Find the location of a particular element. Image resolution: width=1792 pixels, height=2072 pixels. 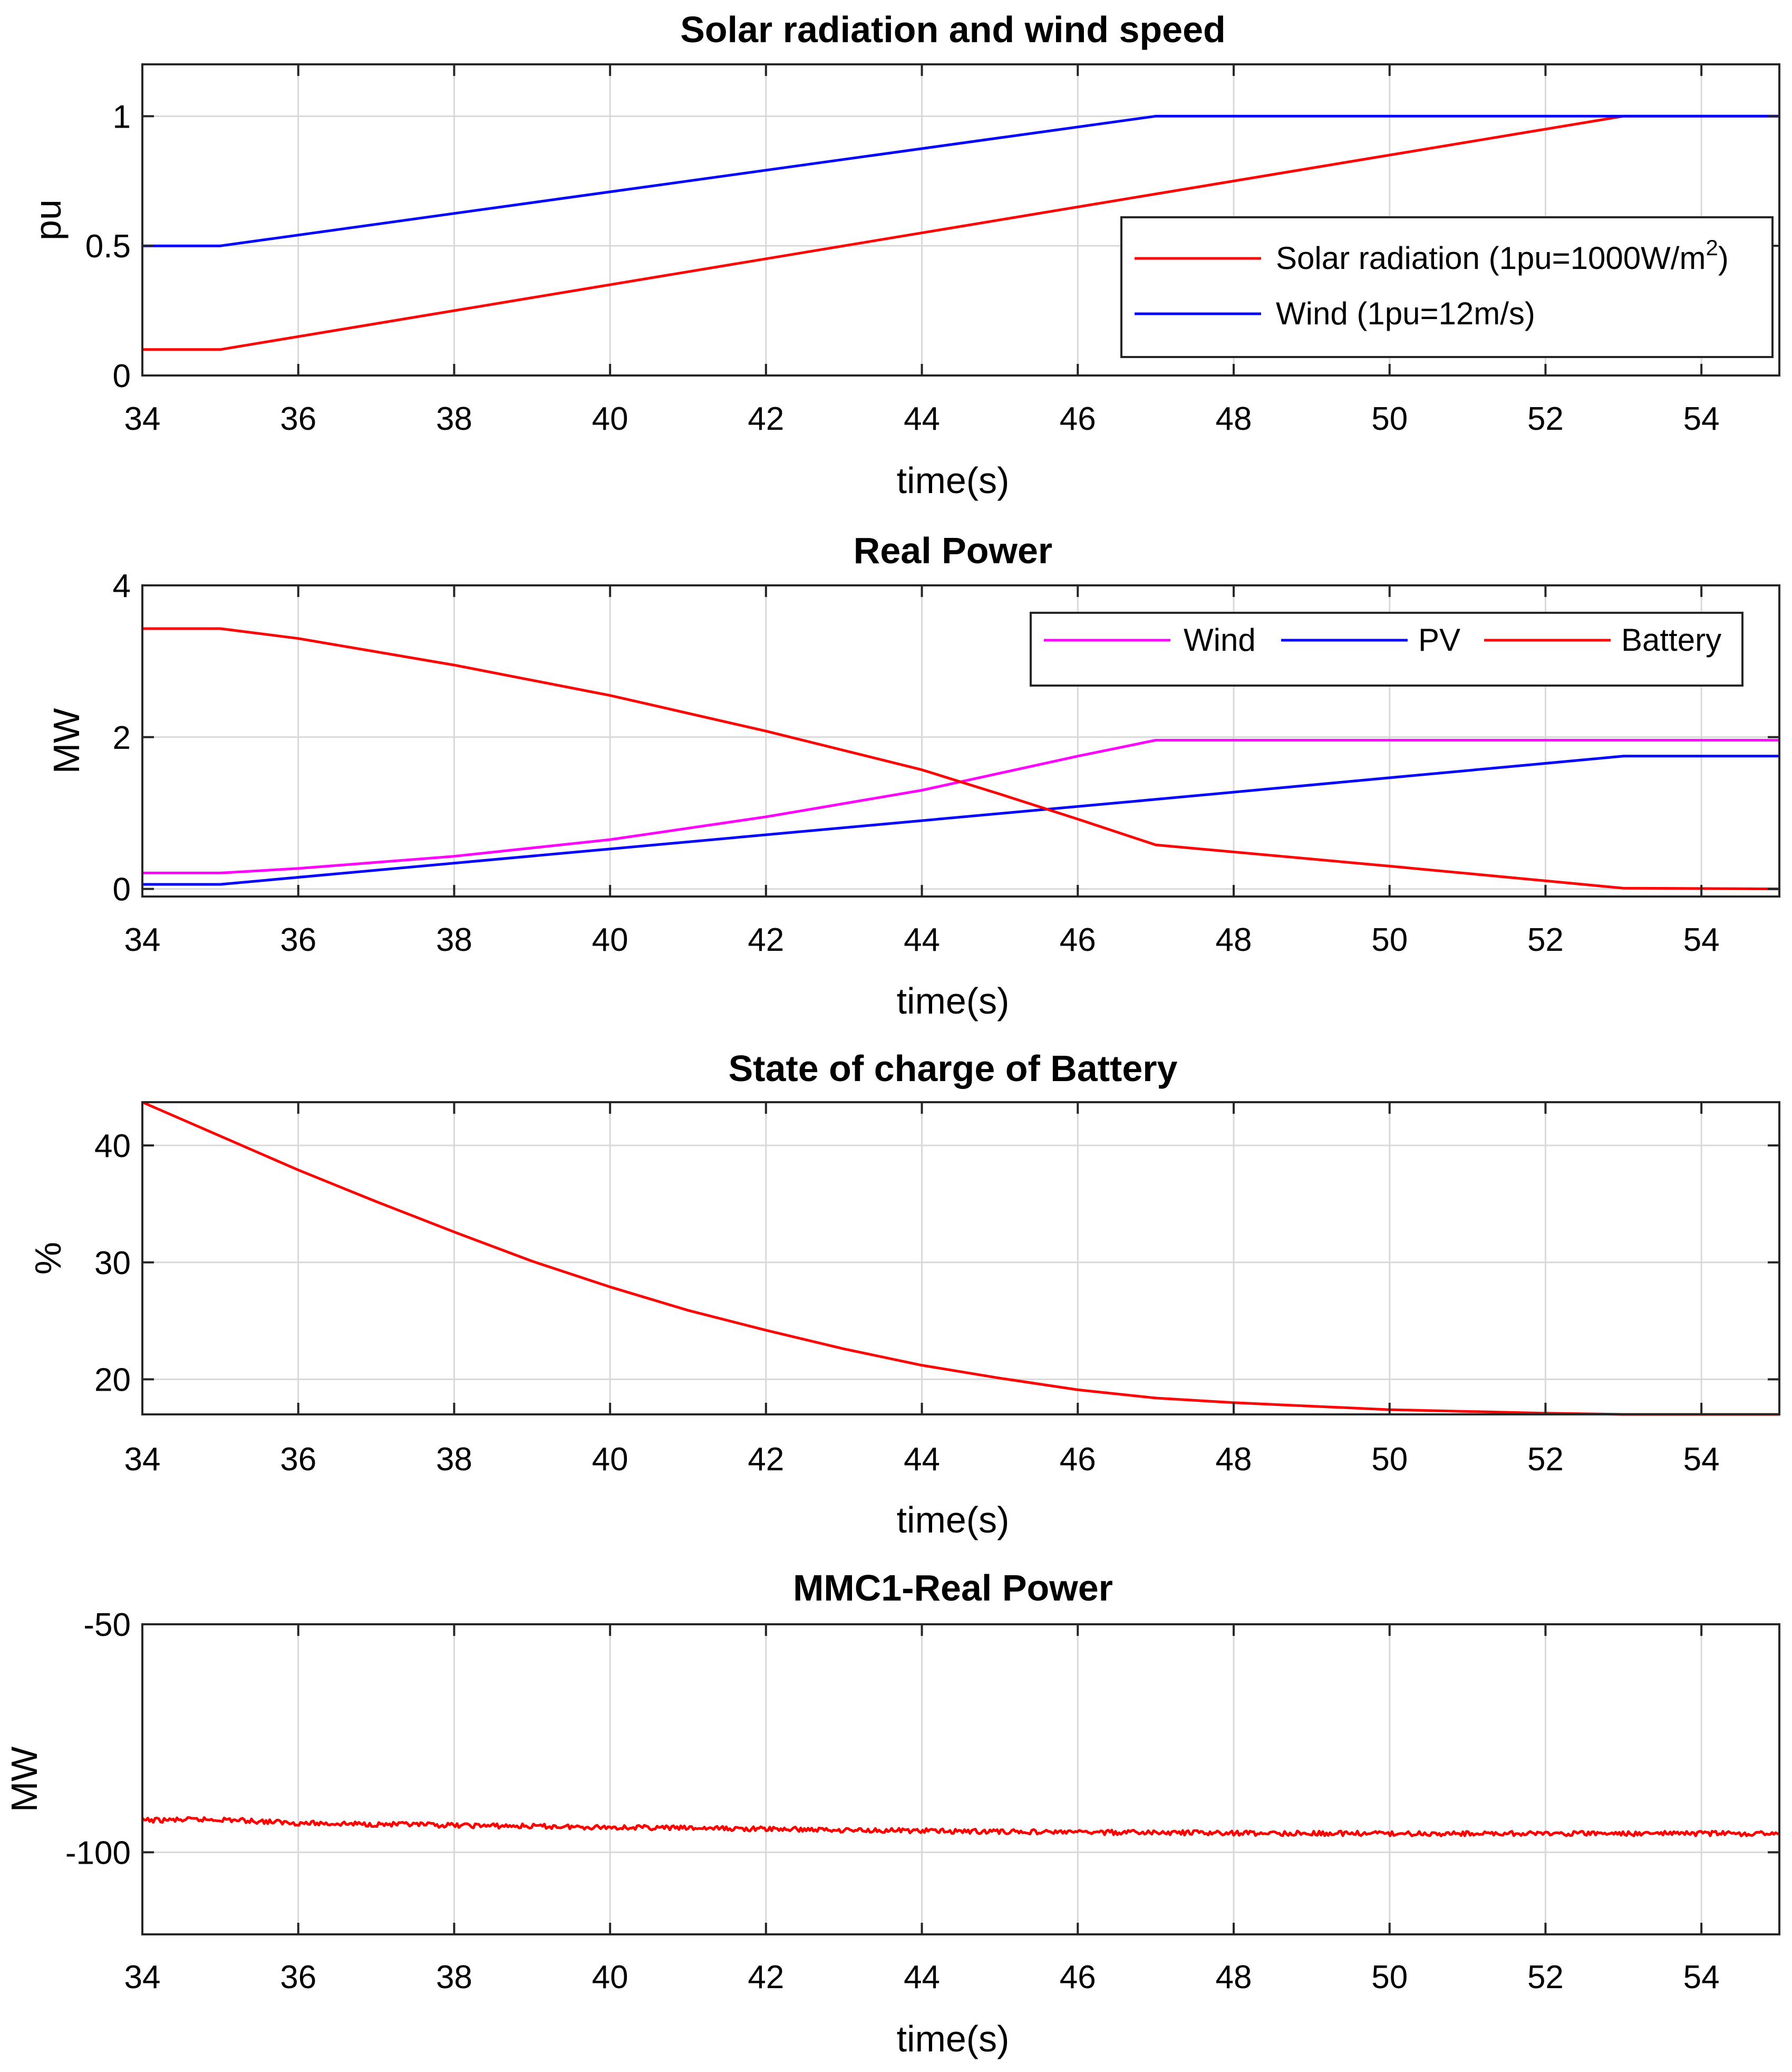

legend-entry: Wind is located at coordinates (1220, 640).